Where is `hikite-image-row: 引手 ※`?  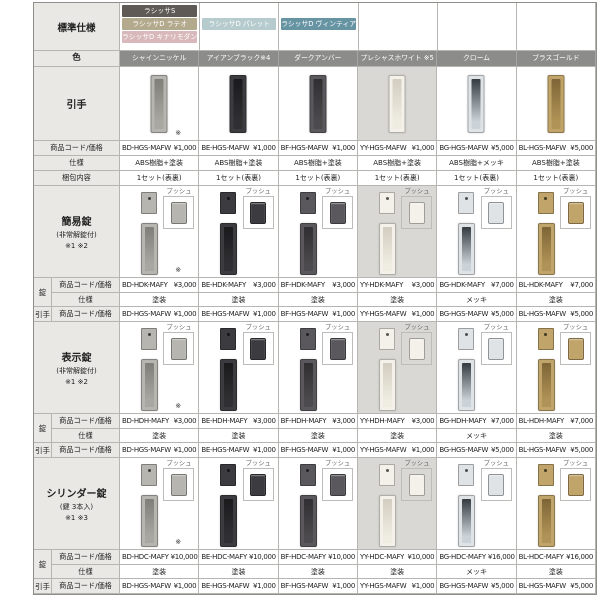 hikite-image-row: 引手 ※ is located at coordinates (315, 104).